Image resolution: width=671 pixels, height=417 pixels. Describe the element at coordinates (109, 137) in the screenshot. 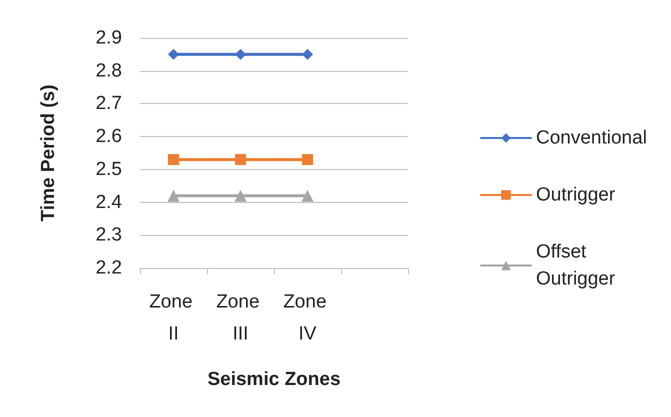

I see `y-tick-label: 2.6` at that location.